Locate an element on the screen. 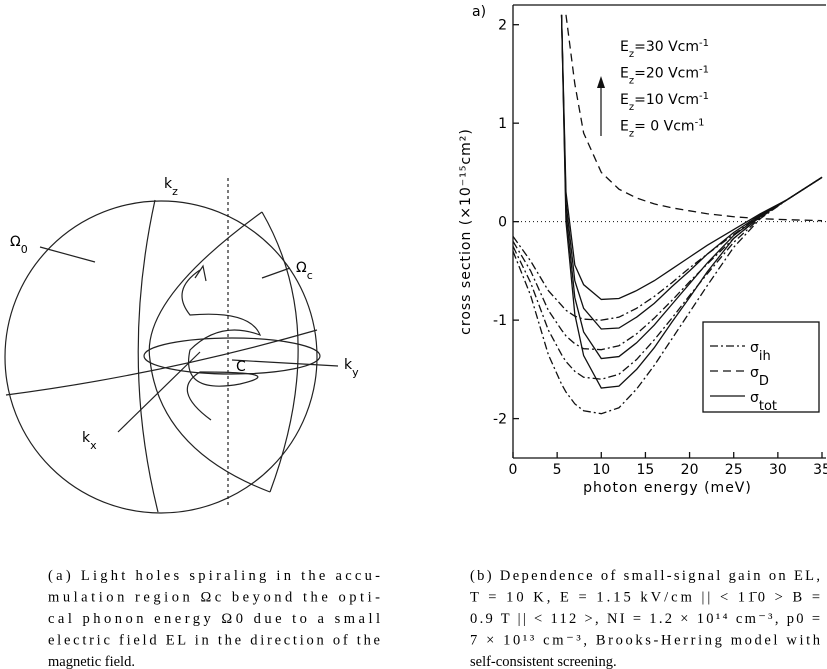 This screenshot has height=669, width=827. x-tick-label: 0 is located at coordinates (513, 470).